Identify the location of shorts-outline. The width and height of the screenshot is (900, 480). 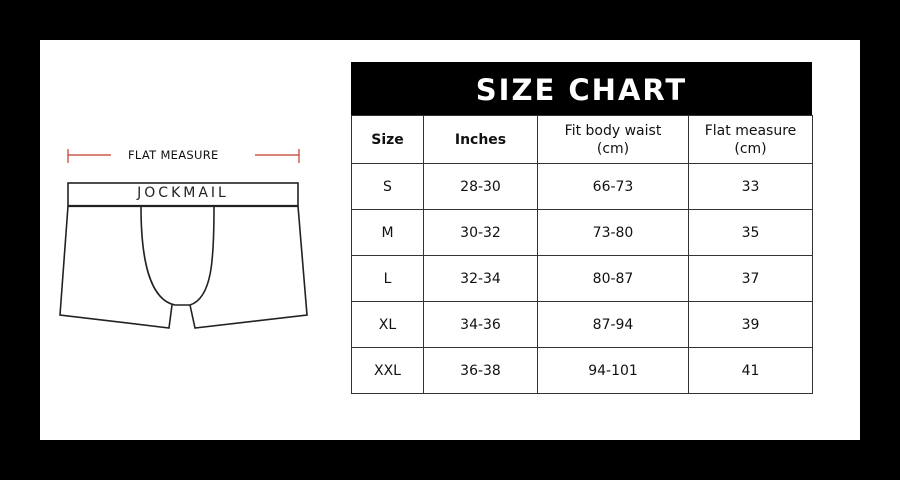
(183, 267).